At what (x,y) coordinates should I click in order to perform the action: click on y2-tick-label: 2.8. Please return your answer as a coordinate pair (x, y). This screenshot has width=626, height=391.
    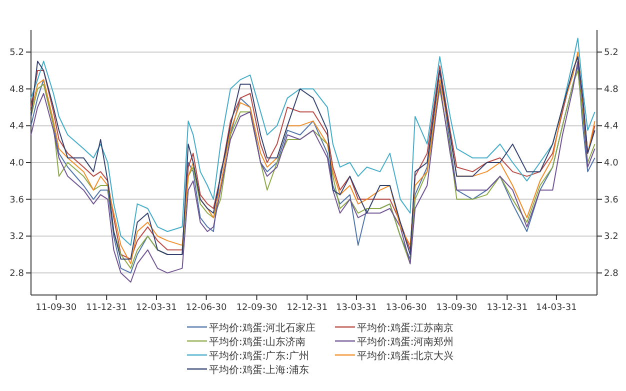
    Looking at the image, I should click on (611, 273).